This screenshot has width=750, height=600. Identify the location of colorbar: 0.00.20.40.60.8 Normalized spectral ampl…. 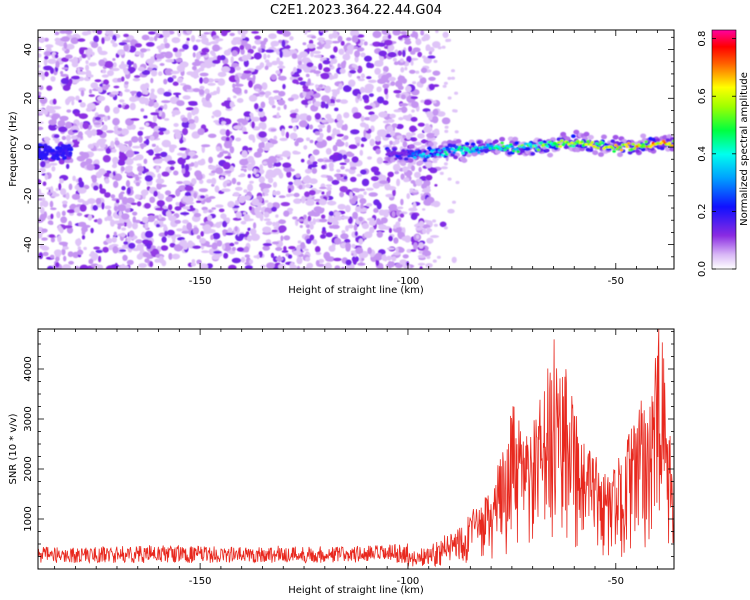
(723, 153).